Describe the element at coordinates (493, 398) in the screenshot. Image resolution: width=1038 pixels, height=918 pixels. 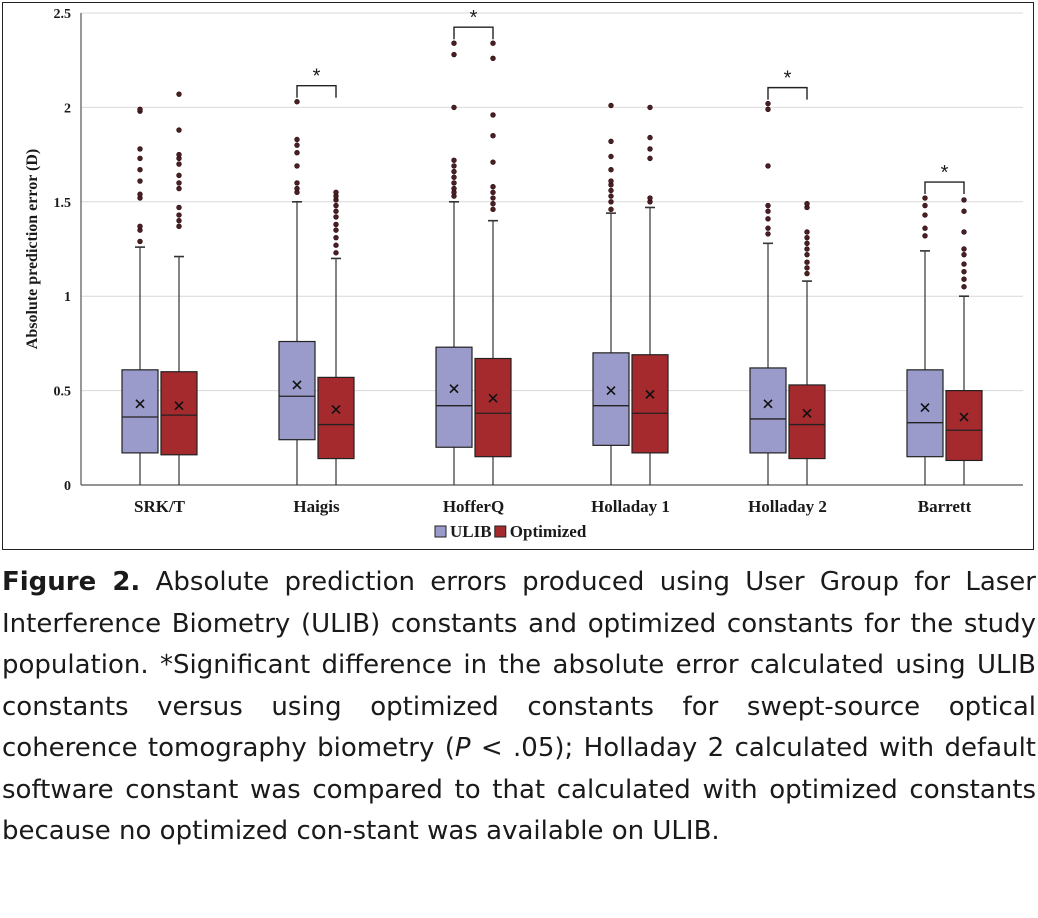
I see `box-hofferq-optimized-mean-marker` at that location.